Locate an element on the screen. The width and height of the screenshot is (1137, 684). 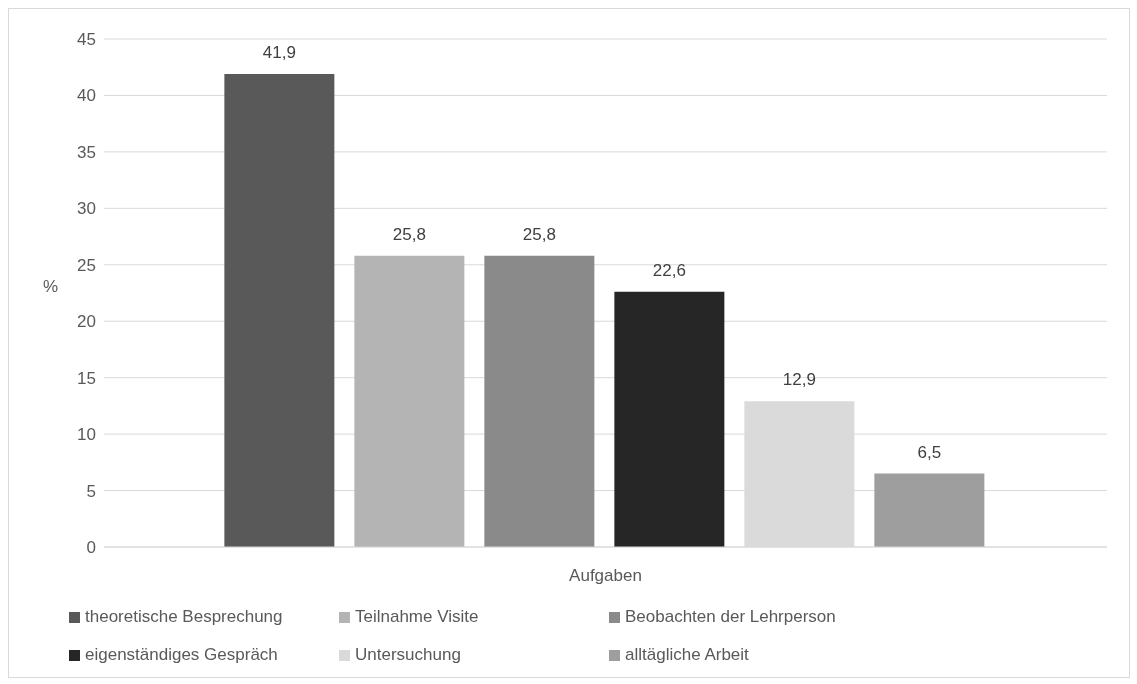
y-tick-label: 5 is located at coordinates (91, 491).